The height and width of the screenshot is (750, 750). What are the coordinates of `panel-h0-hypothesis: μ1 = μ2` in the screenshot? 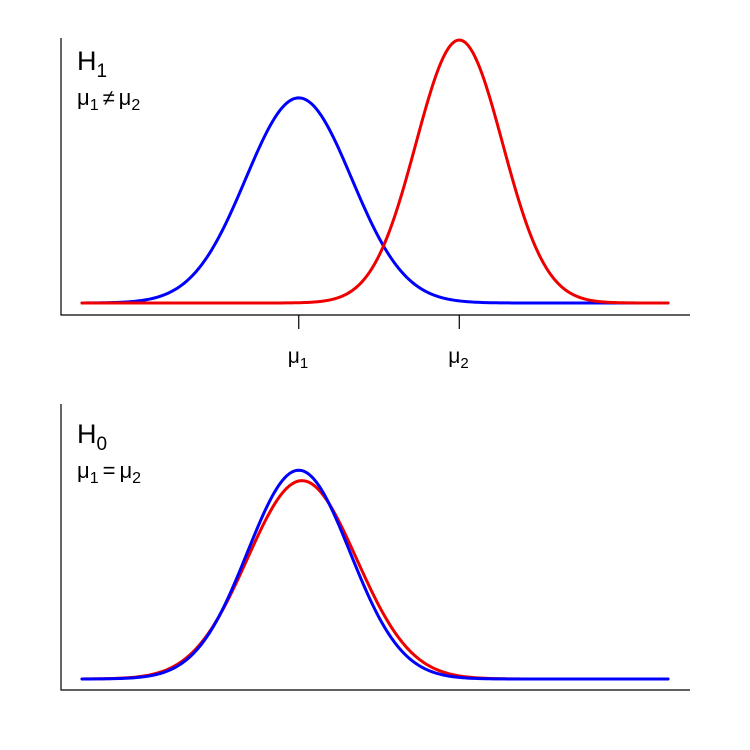 It's located at (109, 472).